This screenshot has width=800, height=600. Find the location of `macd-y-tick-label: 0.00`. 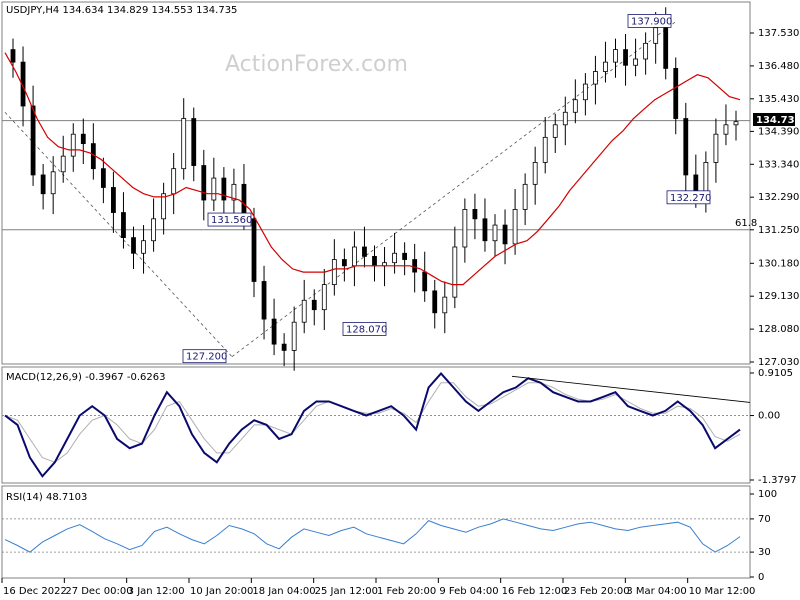

macd-y-tick-label: 0.00 is located at coordinates (769, 416).